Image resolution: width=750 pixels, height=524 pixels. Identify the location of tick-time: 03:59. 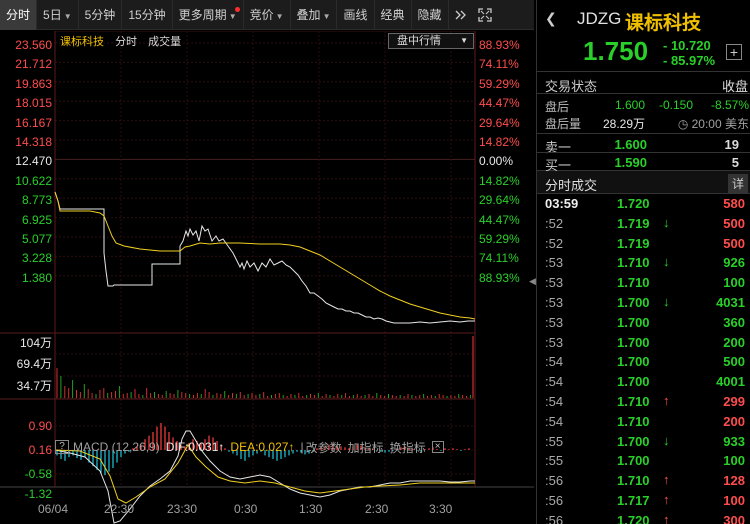
(562, 203).